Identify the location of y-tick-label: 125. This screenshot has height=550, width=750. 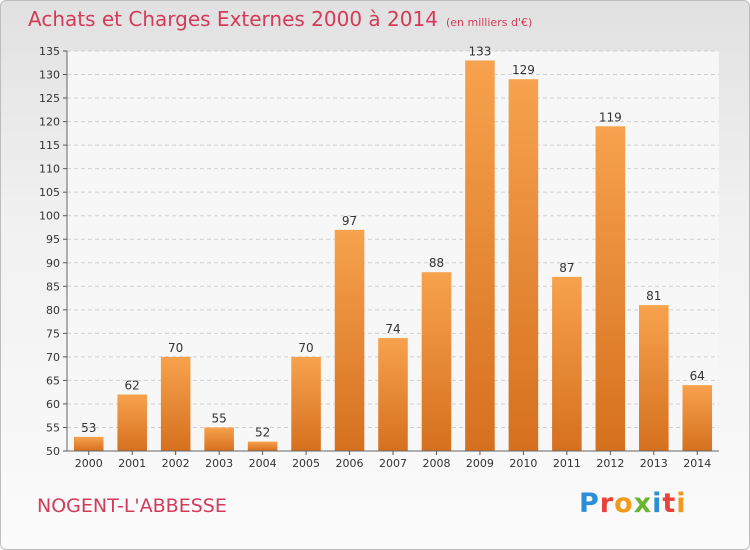
(49, 98).